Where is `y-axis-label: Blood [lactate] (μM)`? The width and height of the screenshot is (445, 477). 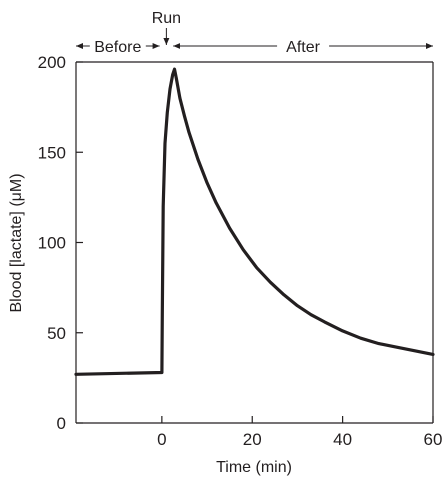
y-axis-label: Blood [lactate] (μM) is located at coordinates (16, 242).